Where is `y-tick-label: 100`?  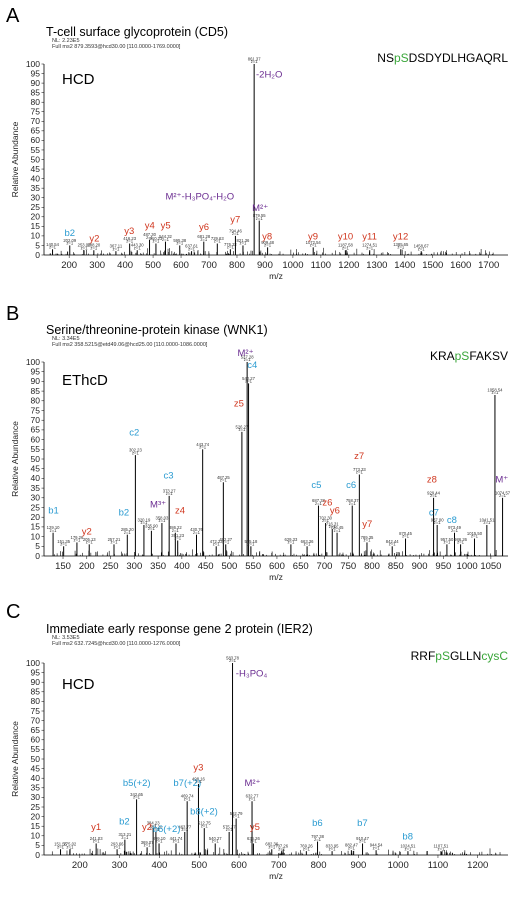 y-tick-label: 100 is located at coordinates (33, 663).